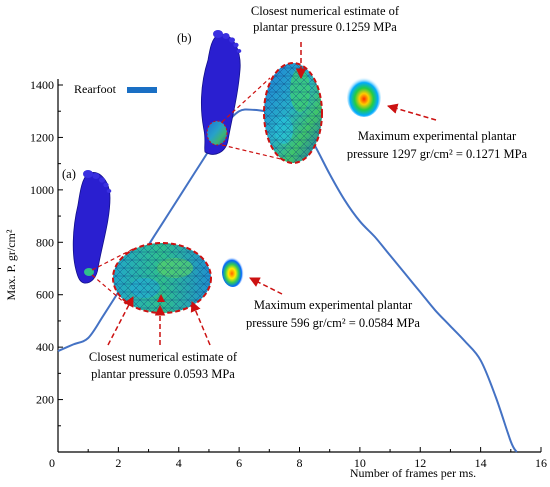  I want to click on x-tick-label: 8, so click(300, 463).